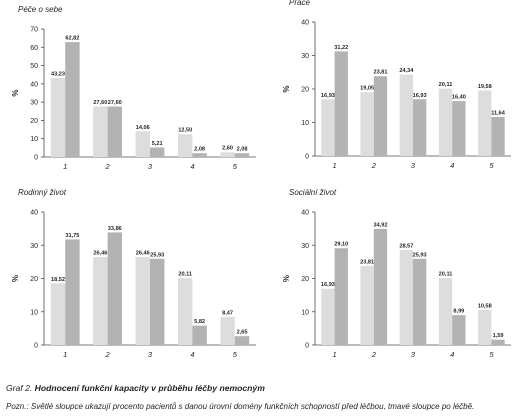 This screenshot has width=526, height=416. I want to click on data-label: 1,59, so click(498, 336).